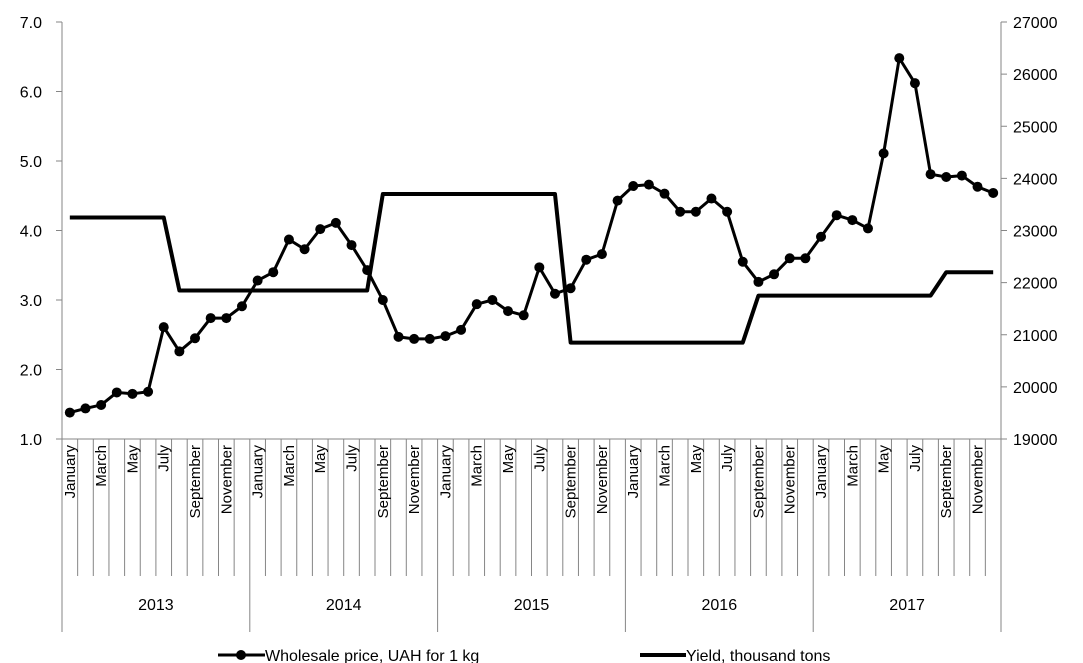 This screenshot has height=663, width=1083. Describe the element at coordinates (1035, 336) in the screenshot. I see `right-tick-label: 21000` at that location.